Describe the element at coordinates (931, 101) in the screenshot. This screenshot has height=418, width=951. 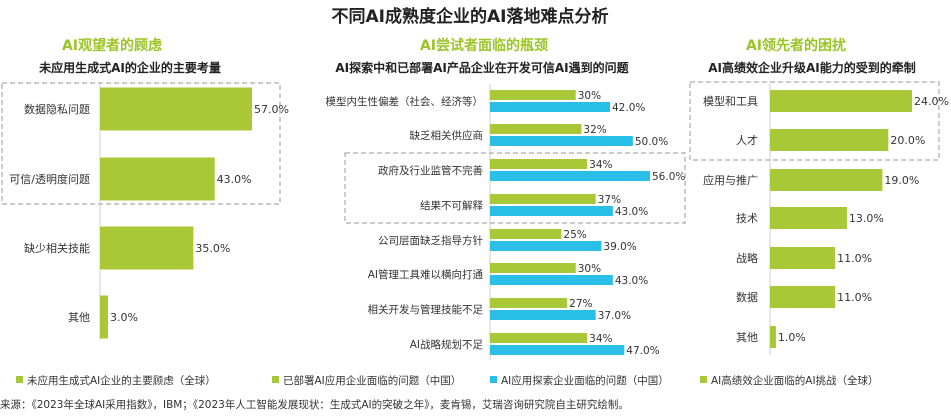
I see `p3-value-label: 24.0%` at that location.